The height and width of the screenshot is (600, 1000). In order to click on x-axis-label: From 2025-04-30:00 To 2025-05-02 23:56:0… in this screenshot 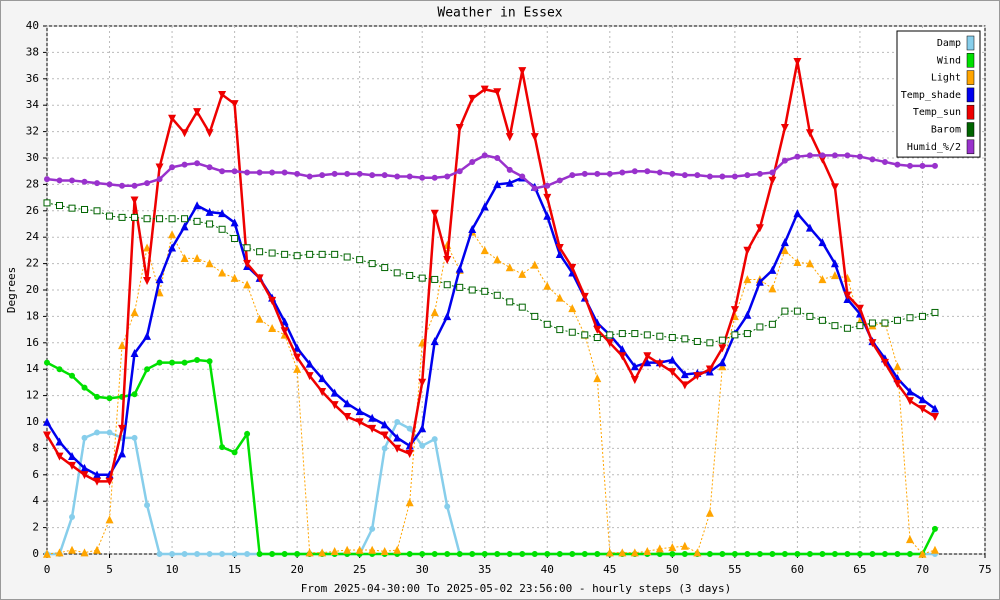, I will do `click(516, 588)`.